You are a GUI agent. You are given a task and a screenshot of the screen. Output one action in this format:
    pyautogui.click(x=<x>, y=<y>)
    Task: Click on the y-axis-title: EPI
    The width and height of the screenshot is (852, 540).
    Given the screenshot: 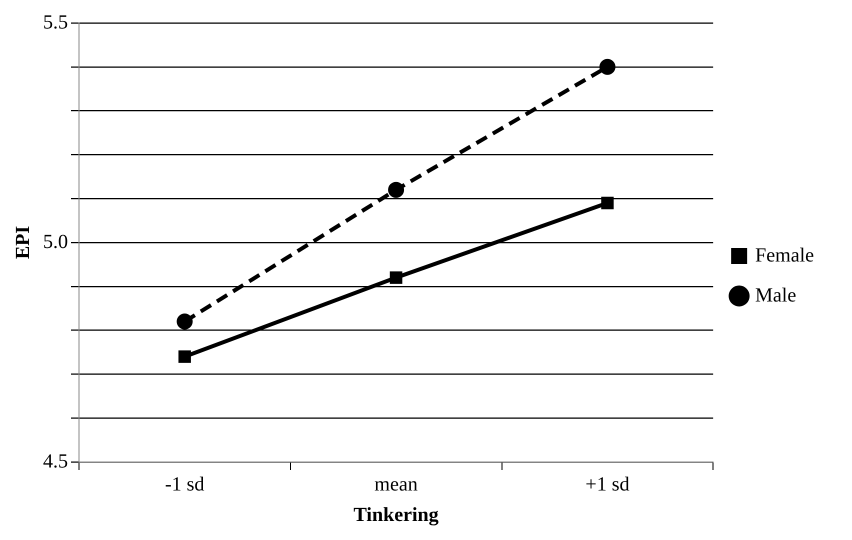 What is the action you would take?
    pyautogui.click(x=23, y=243)
    